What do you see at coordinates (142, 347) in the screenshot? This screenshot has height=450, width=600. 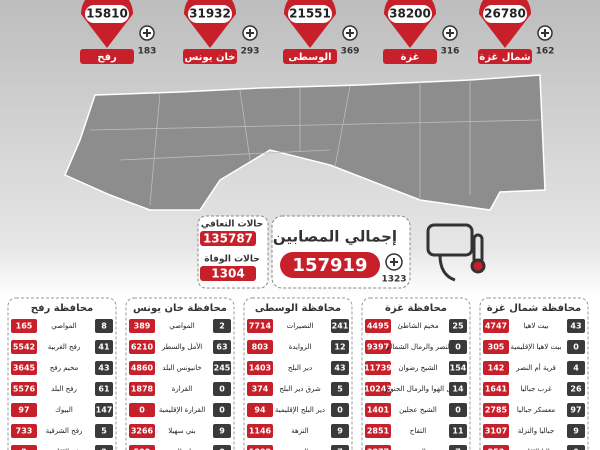 I see `value: 6210` at bounding box center [142, 347].